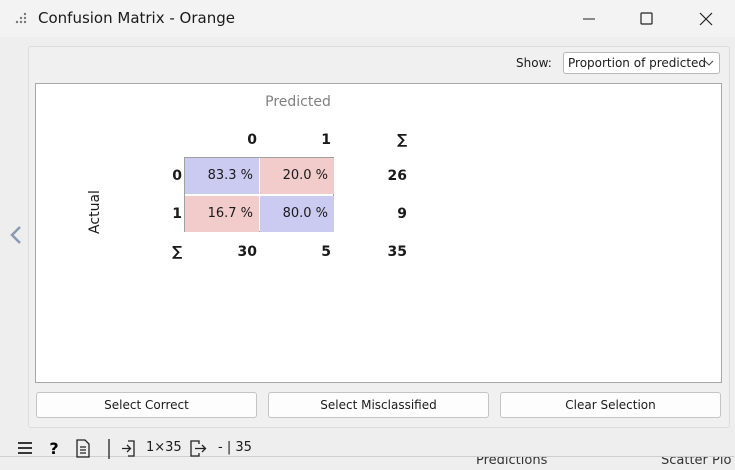 This screenshot has height=470, width=735. I want to click on row-header: 1, so click(177, 214).